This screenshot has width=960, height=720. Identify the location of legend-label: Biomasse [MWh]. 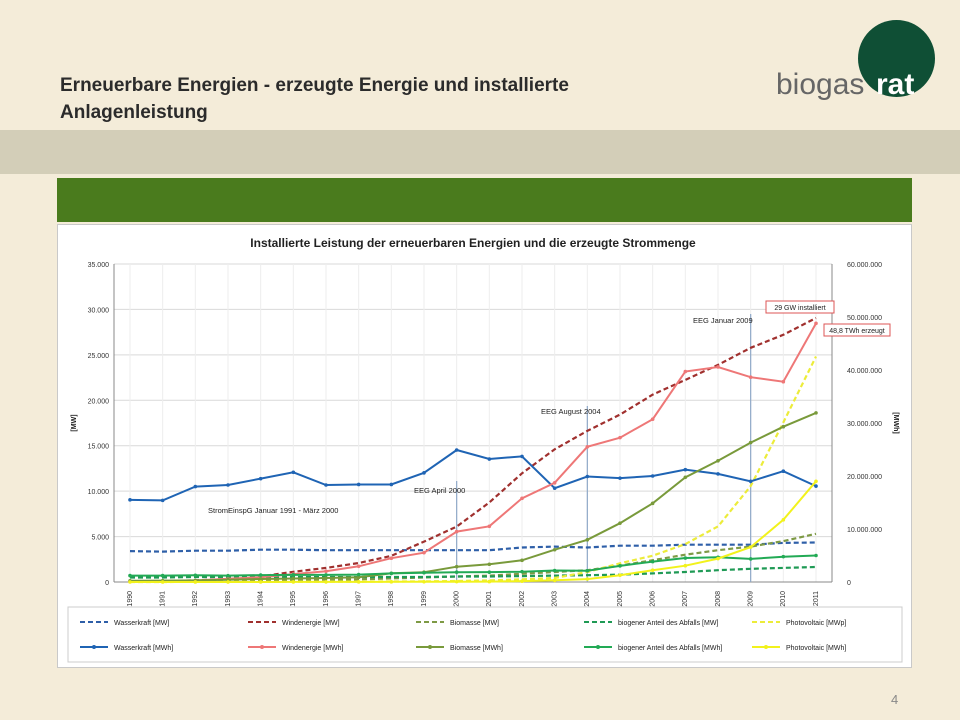
(476, 648).